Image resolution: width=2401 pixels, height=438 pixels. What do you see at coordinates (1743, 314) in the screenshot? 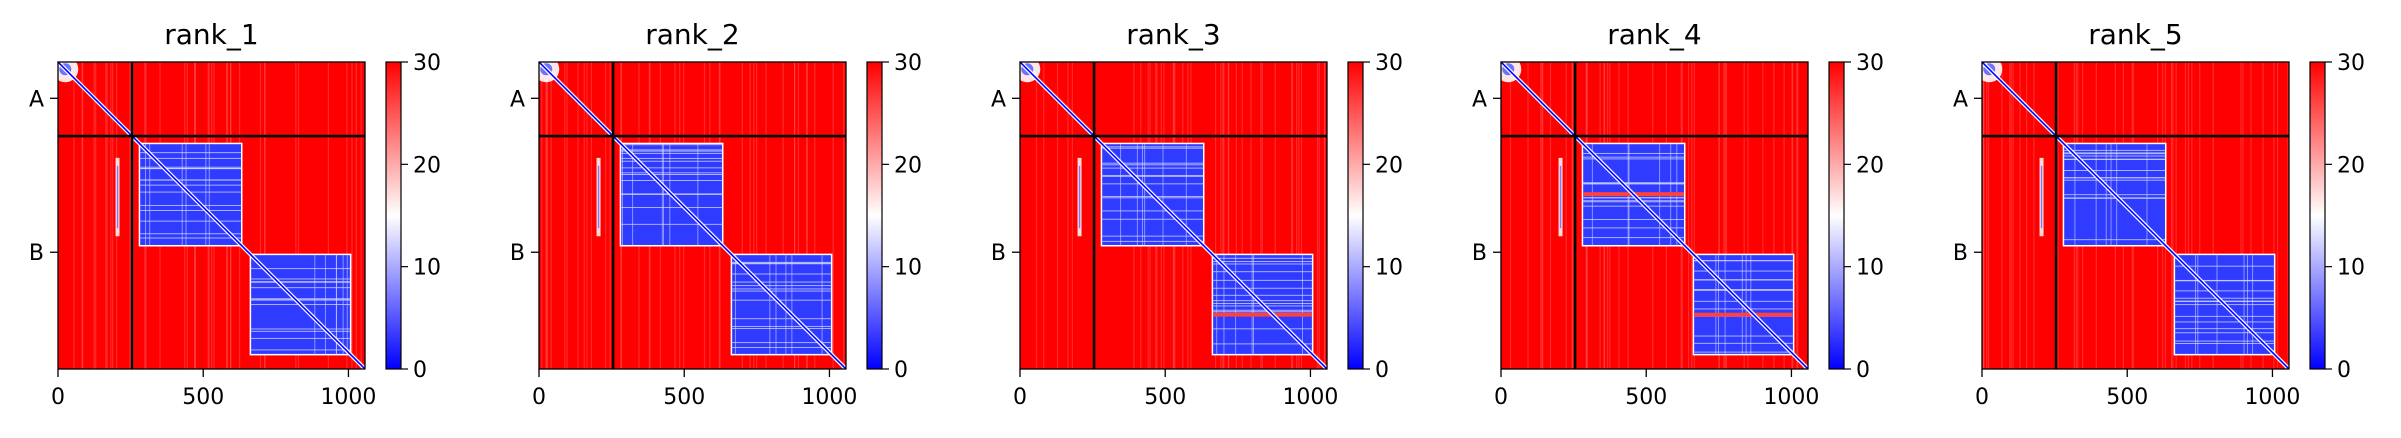
I see `domain-block-stripe` at bounding box center [1743, 314].